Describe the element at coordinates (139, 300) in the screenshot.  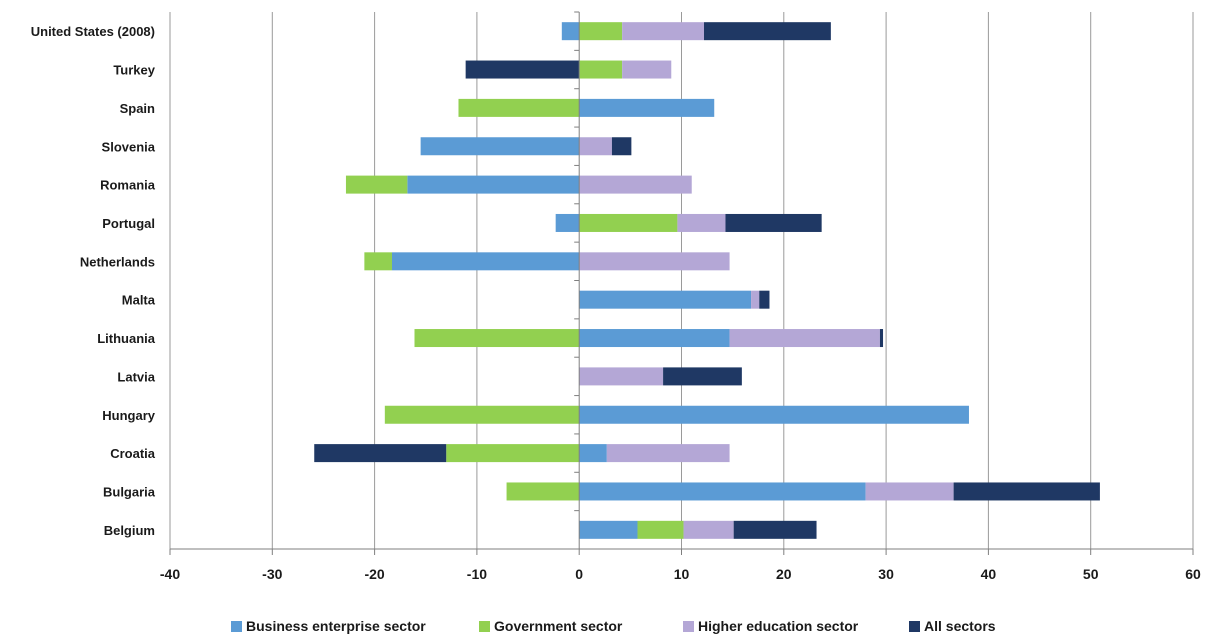
I see `category-label: Malta` at that location.